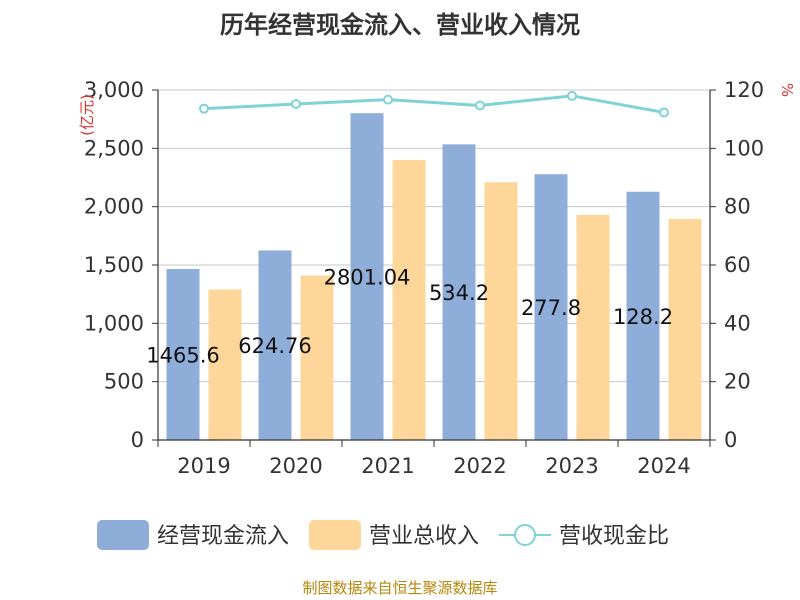  I want to click on x-axis-tick-label: 2022, so click(479, 466).